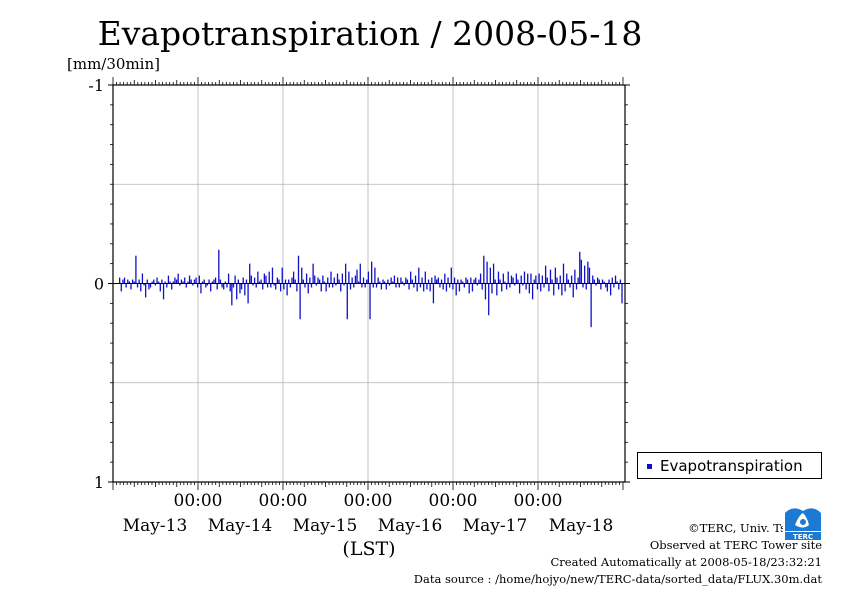 The width and height of the screenshot is (842, 595). I want to click on terc-logo-icon: TERC, so click(803, 522).